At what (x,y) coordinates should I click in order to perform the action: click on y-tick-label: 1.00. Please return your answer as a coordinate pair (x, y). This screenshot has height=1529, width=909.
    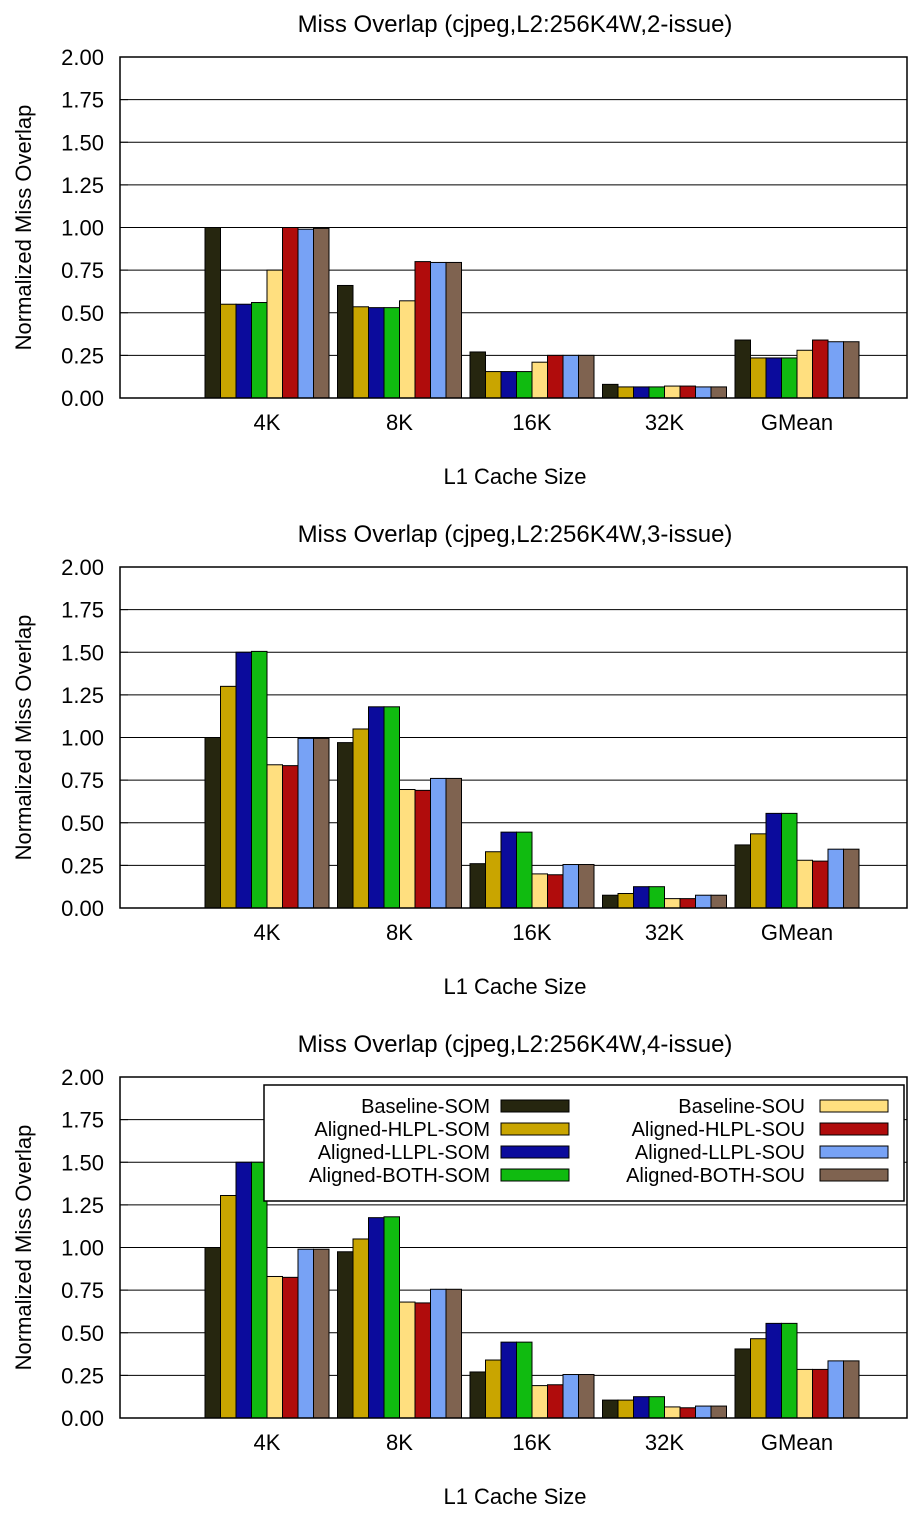
    Looking at the image, I should click on (82, 738).